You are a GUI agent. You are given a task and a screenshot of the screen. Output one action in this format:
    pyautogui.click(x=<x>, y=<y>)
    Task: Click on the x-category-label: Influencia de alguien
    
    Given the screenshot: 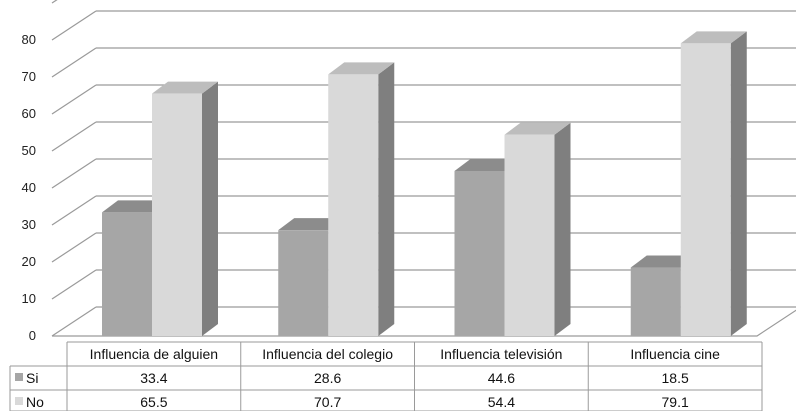 What is the action you would take?
    pyautogui.click(x=154, y=354)
    